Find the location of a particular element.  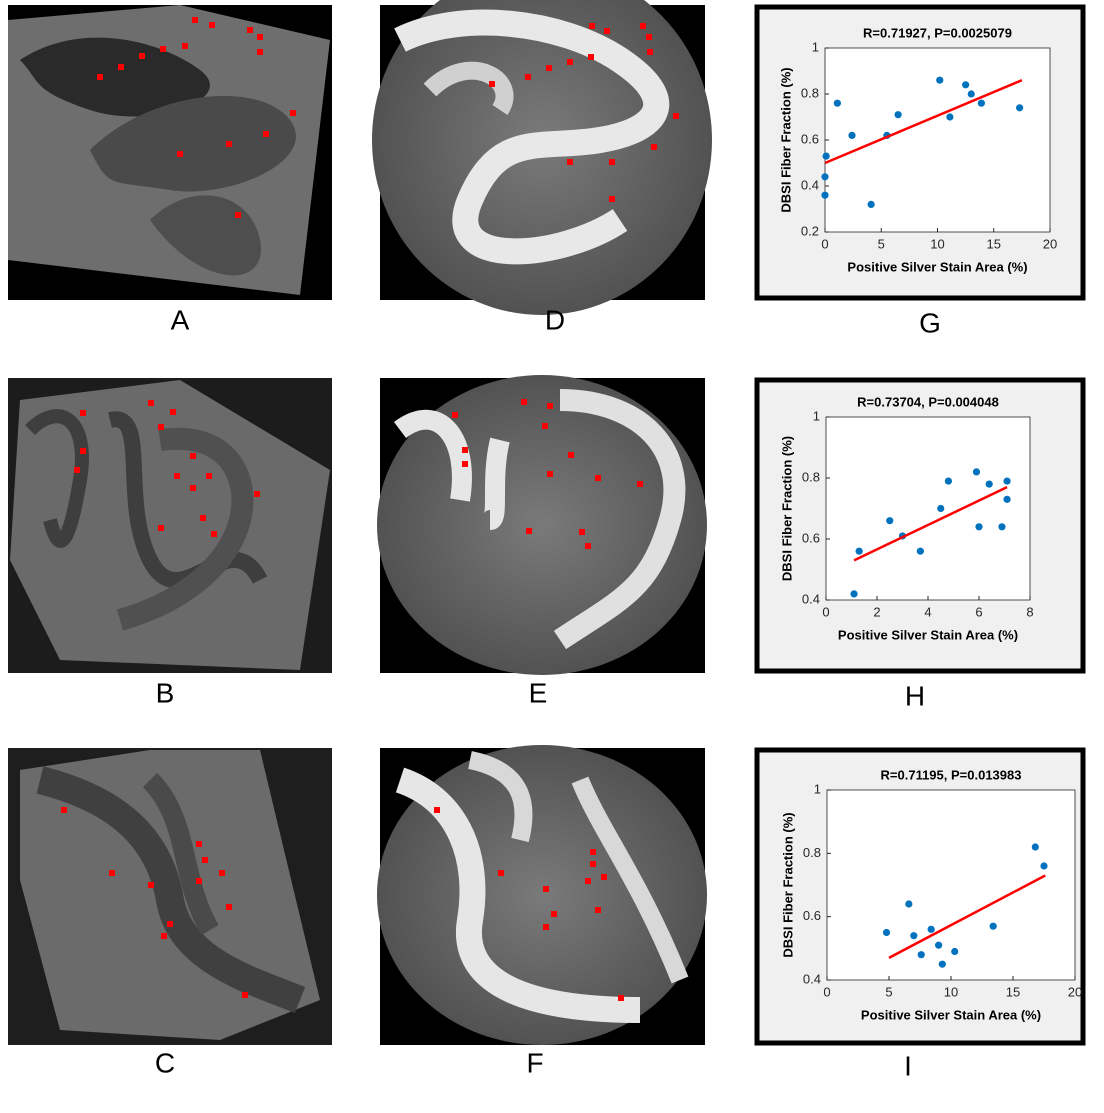

image-b is located at coordinates (170, 525).